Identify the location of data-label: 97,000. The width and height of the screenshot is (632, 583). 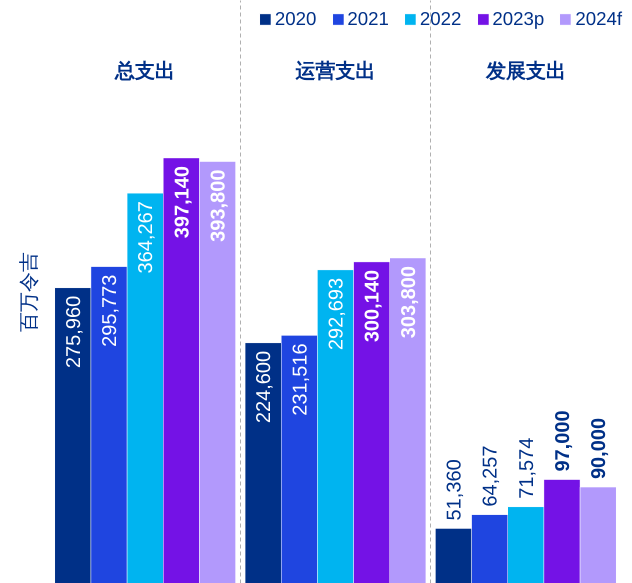
(563, 441).